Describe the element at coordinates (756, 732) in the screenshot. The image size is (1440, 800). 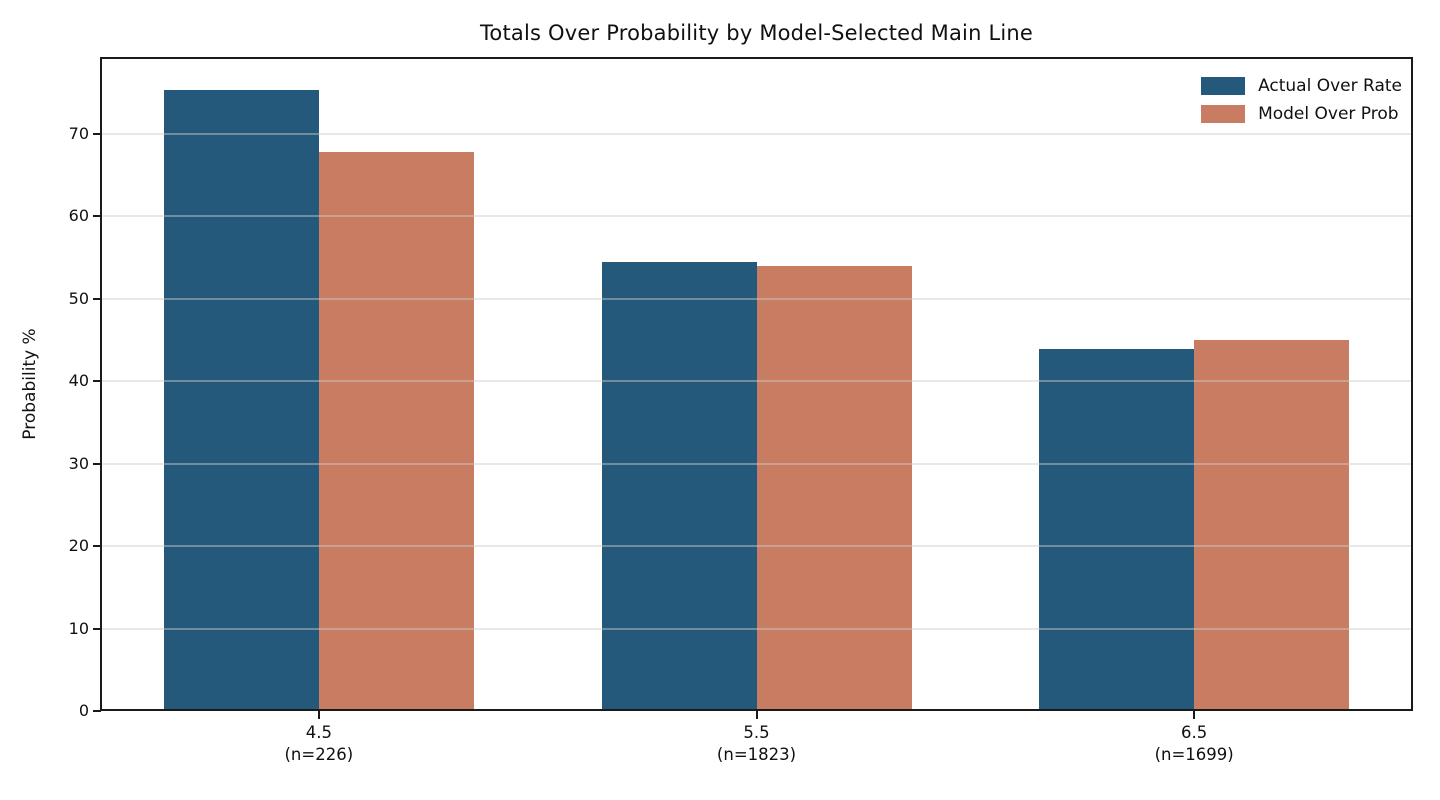
I see `x-tick-line-value: 5.5` at that location.